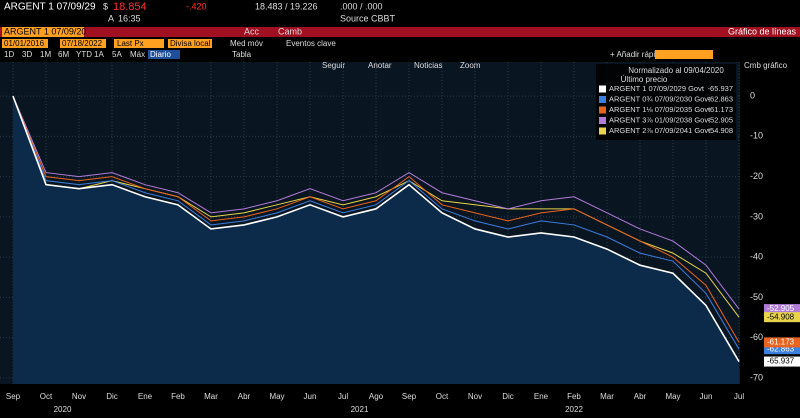 Image resolution: width=800 pixels, height=418 pixels. What do you see at coordinates (105, 6) in the screenshot?
I see `currency: $` at bounding box center [105, 6].